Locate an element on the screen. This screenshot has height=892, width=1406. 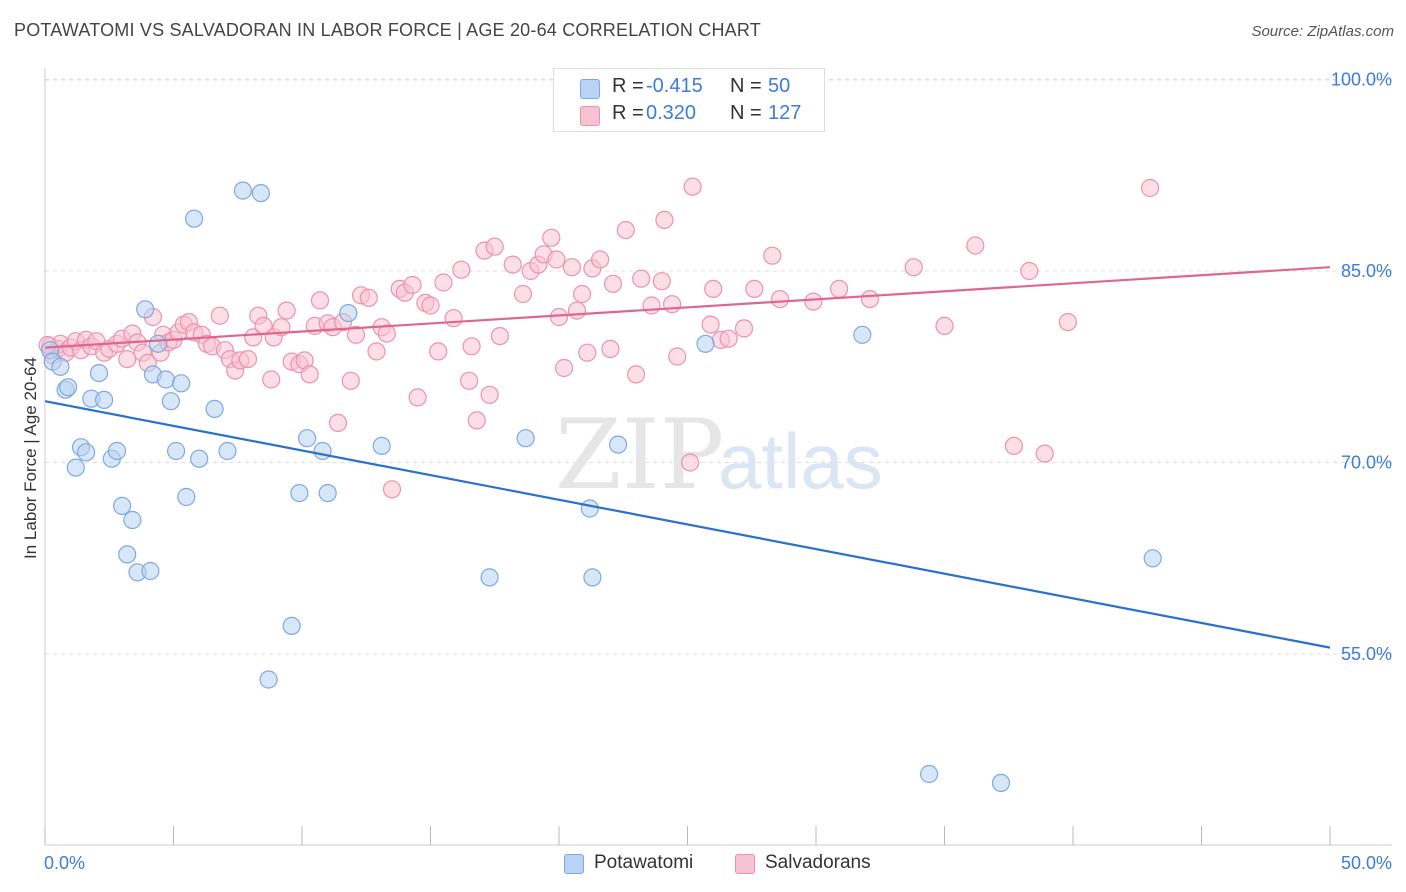
salvadorans-trend-line is located at coordinates (687, 307).